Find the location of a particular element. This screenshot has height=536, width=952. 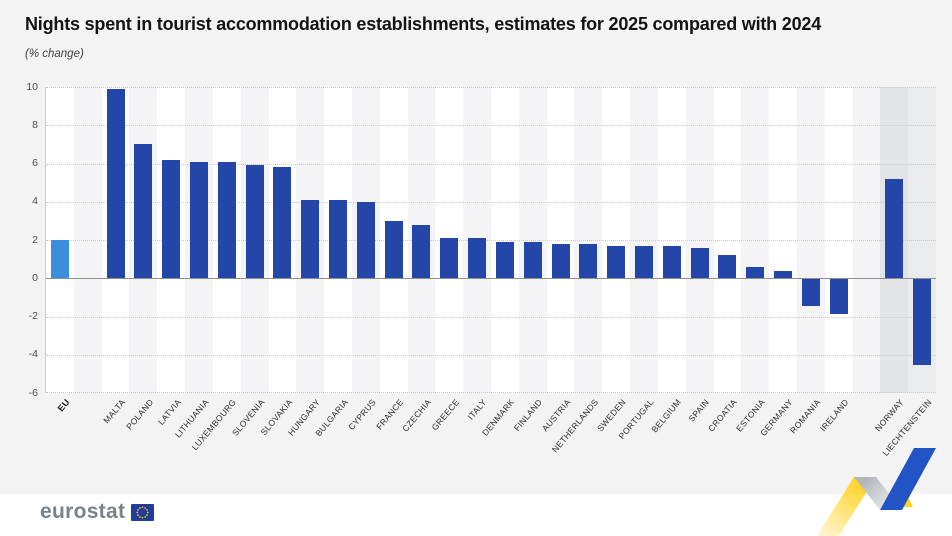

y-tick-label: 8 is located at coordinates (35, 124).